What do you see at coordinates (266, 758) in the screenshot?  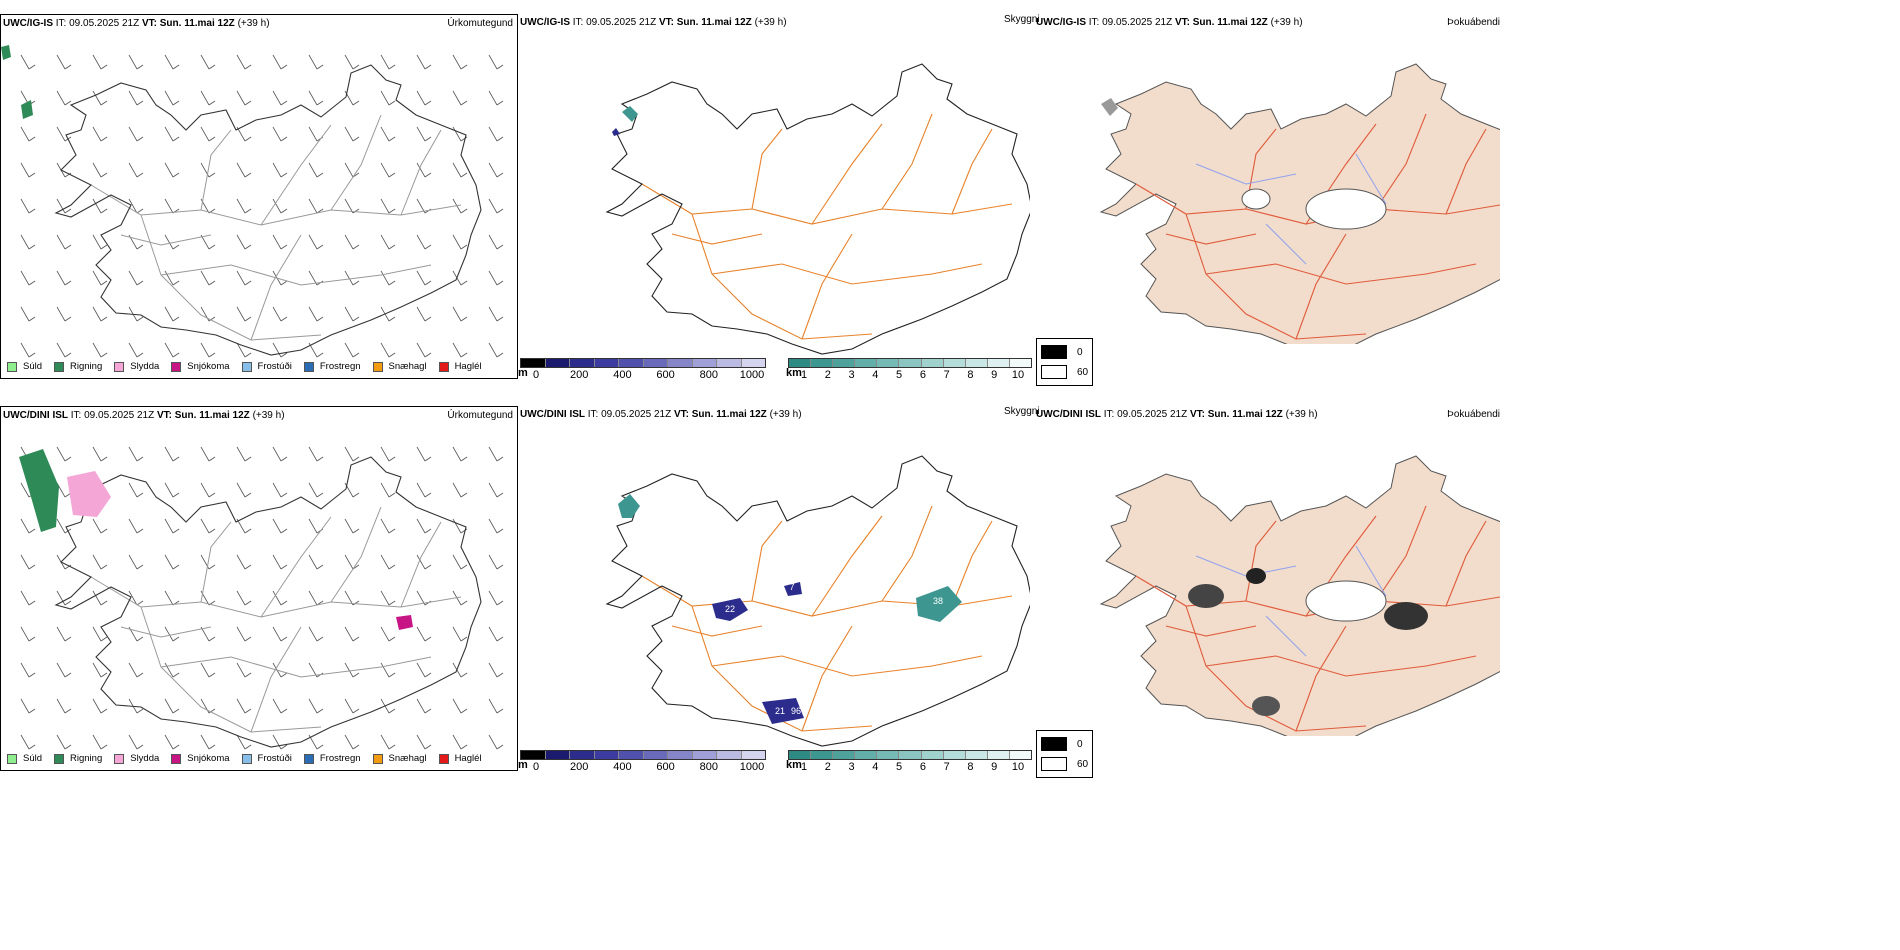 I see `legend-item: Frostúði` at bounding box center [266, 758].